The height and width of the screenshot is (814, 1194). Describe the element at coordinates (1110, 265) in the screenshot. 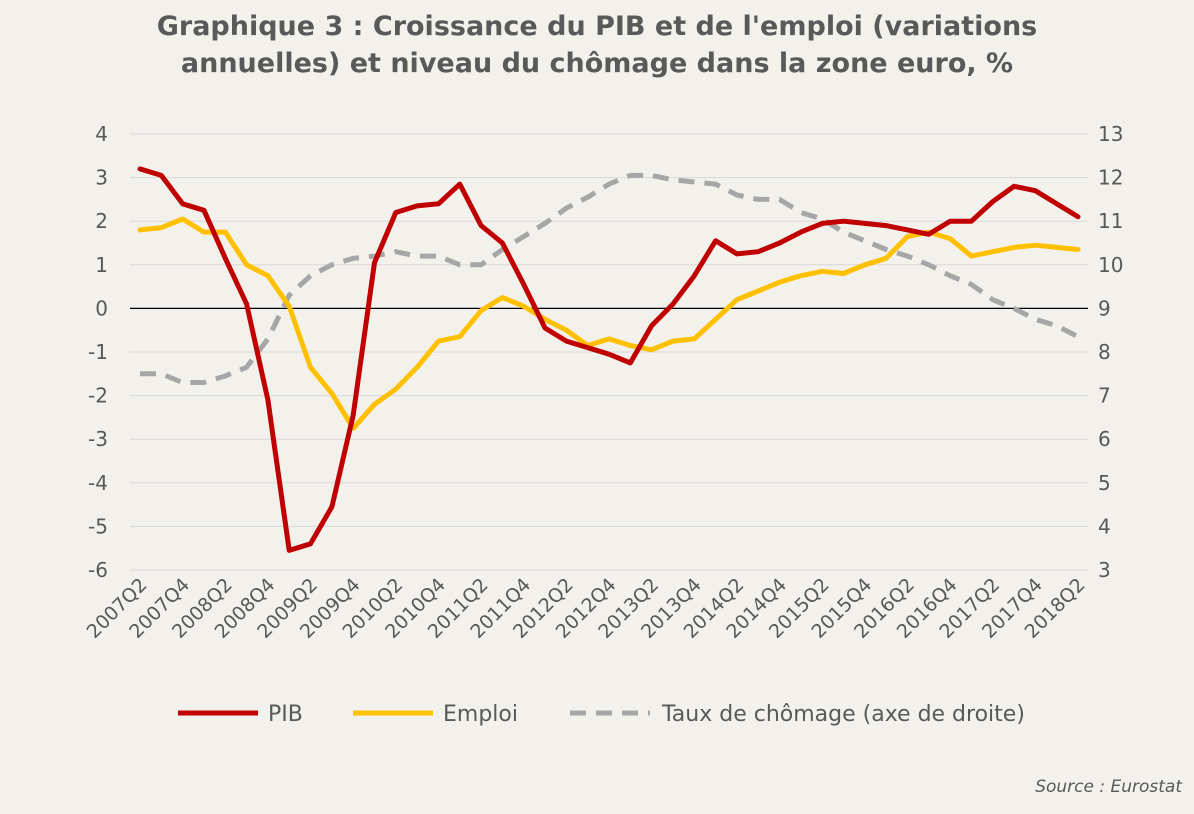

I see `y-right-tick-label: 10` at that location.